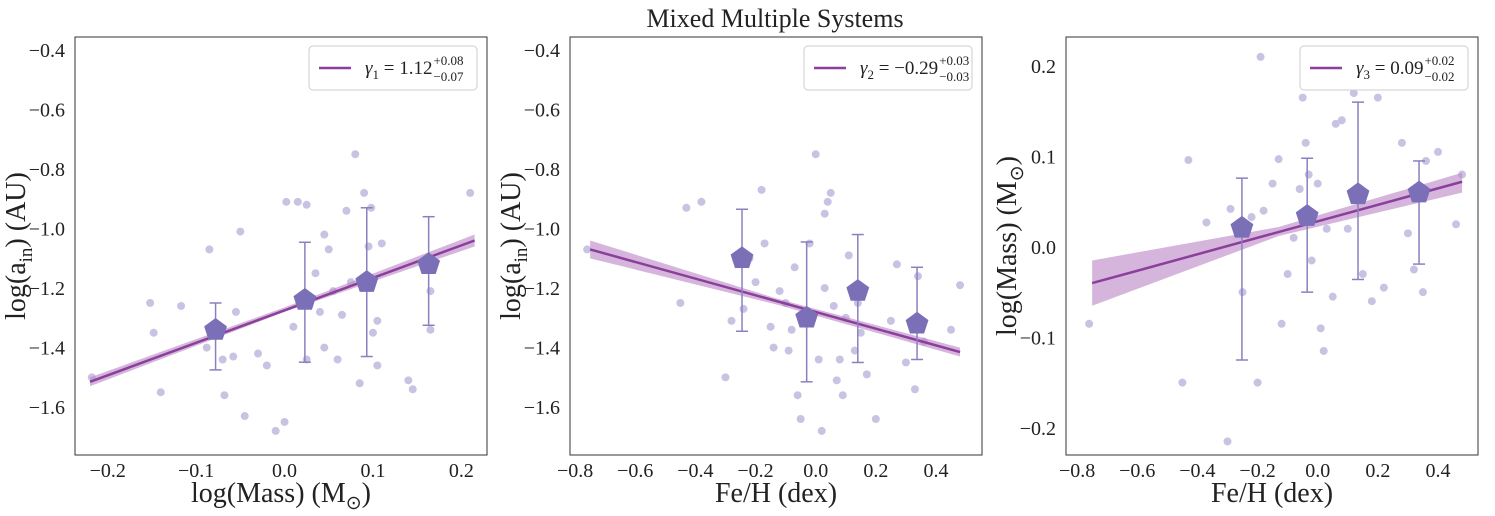  Describe the element at coordinates (1077, 471) in the screenshot. I see `x-tick-label: −0.8` at that location.